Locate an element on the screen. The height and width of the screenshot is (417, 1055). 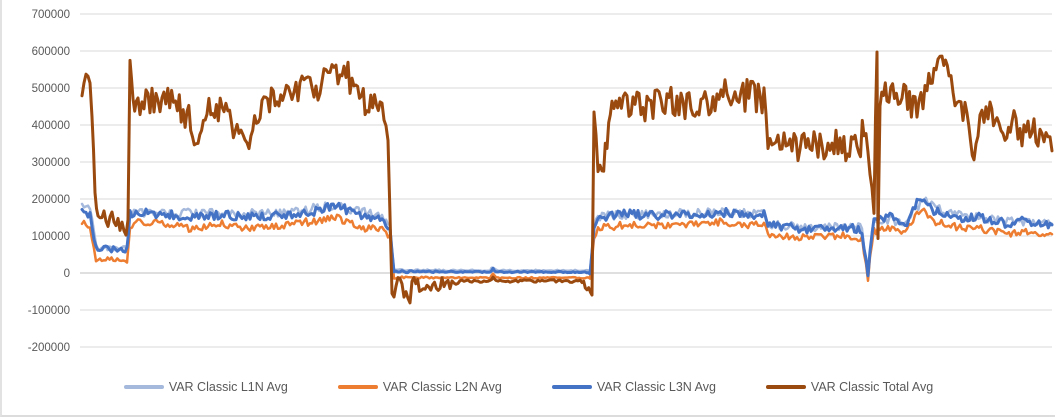
legend-item-l2n: VAR Classic L2N Avg is located at coordinates (419, 387).